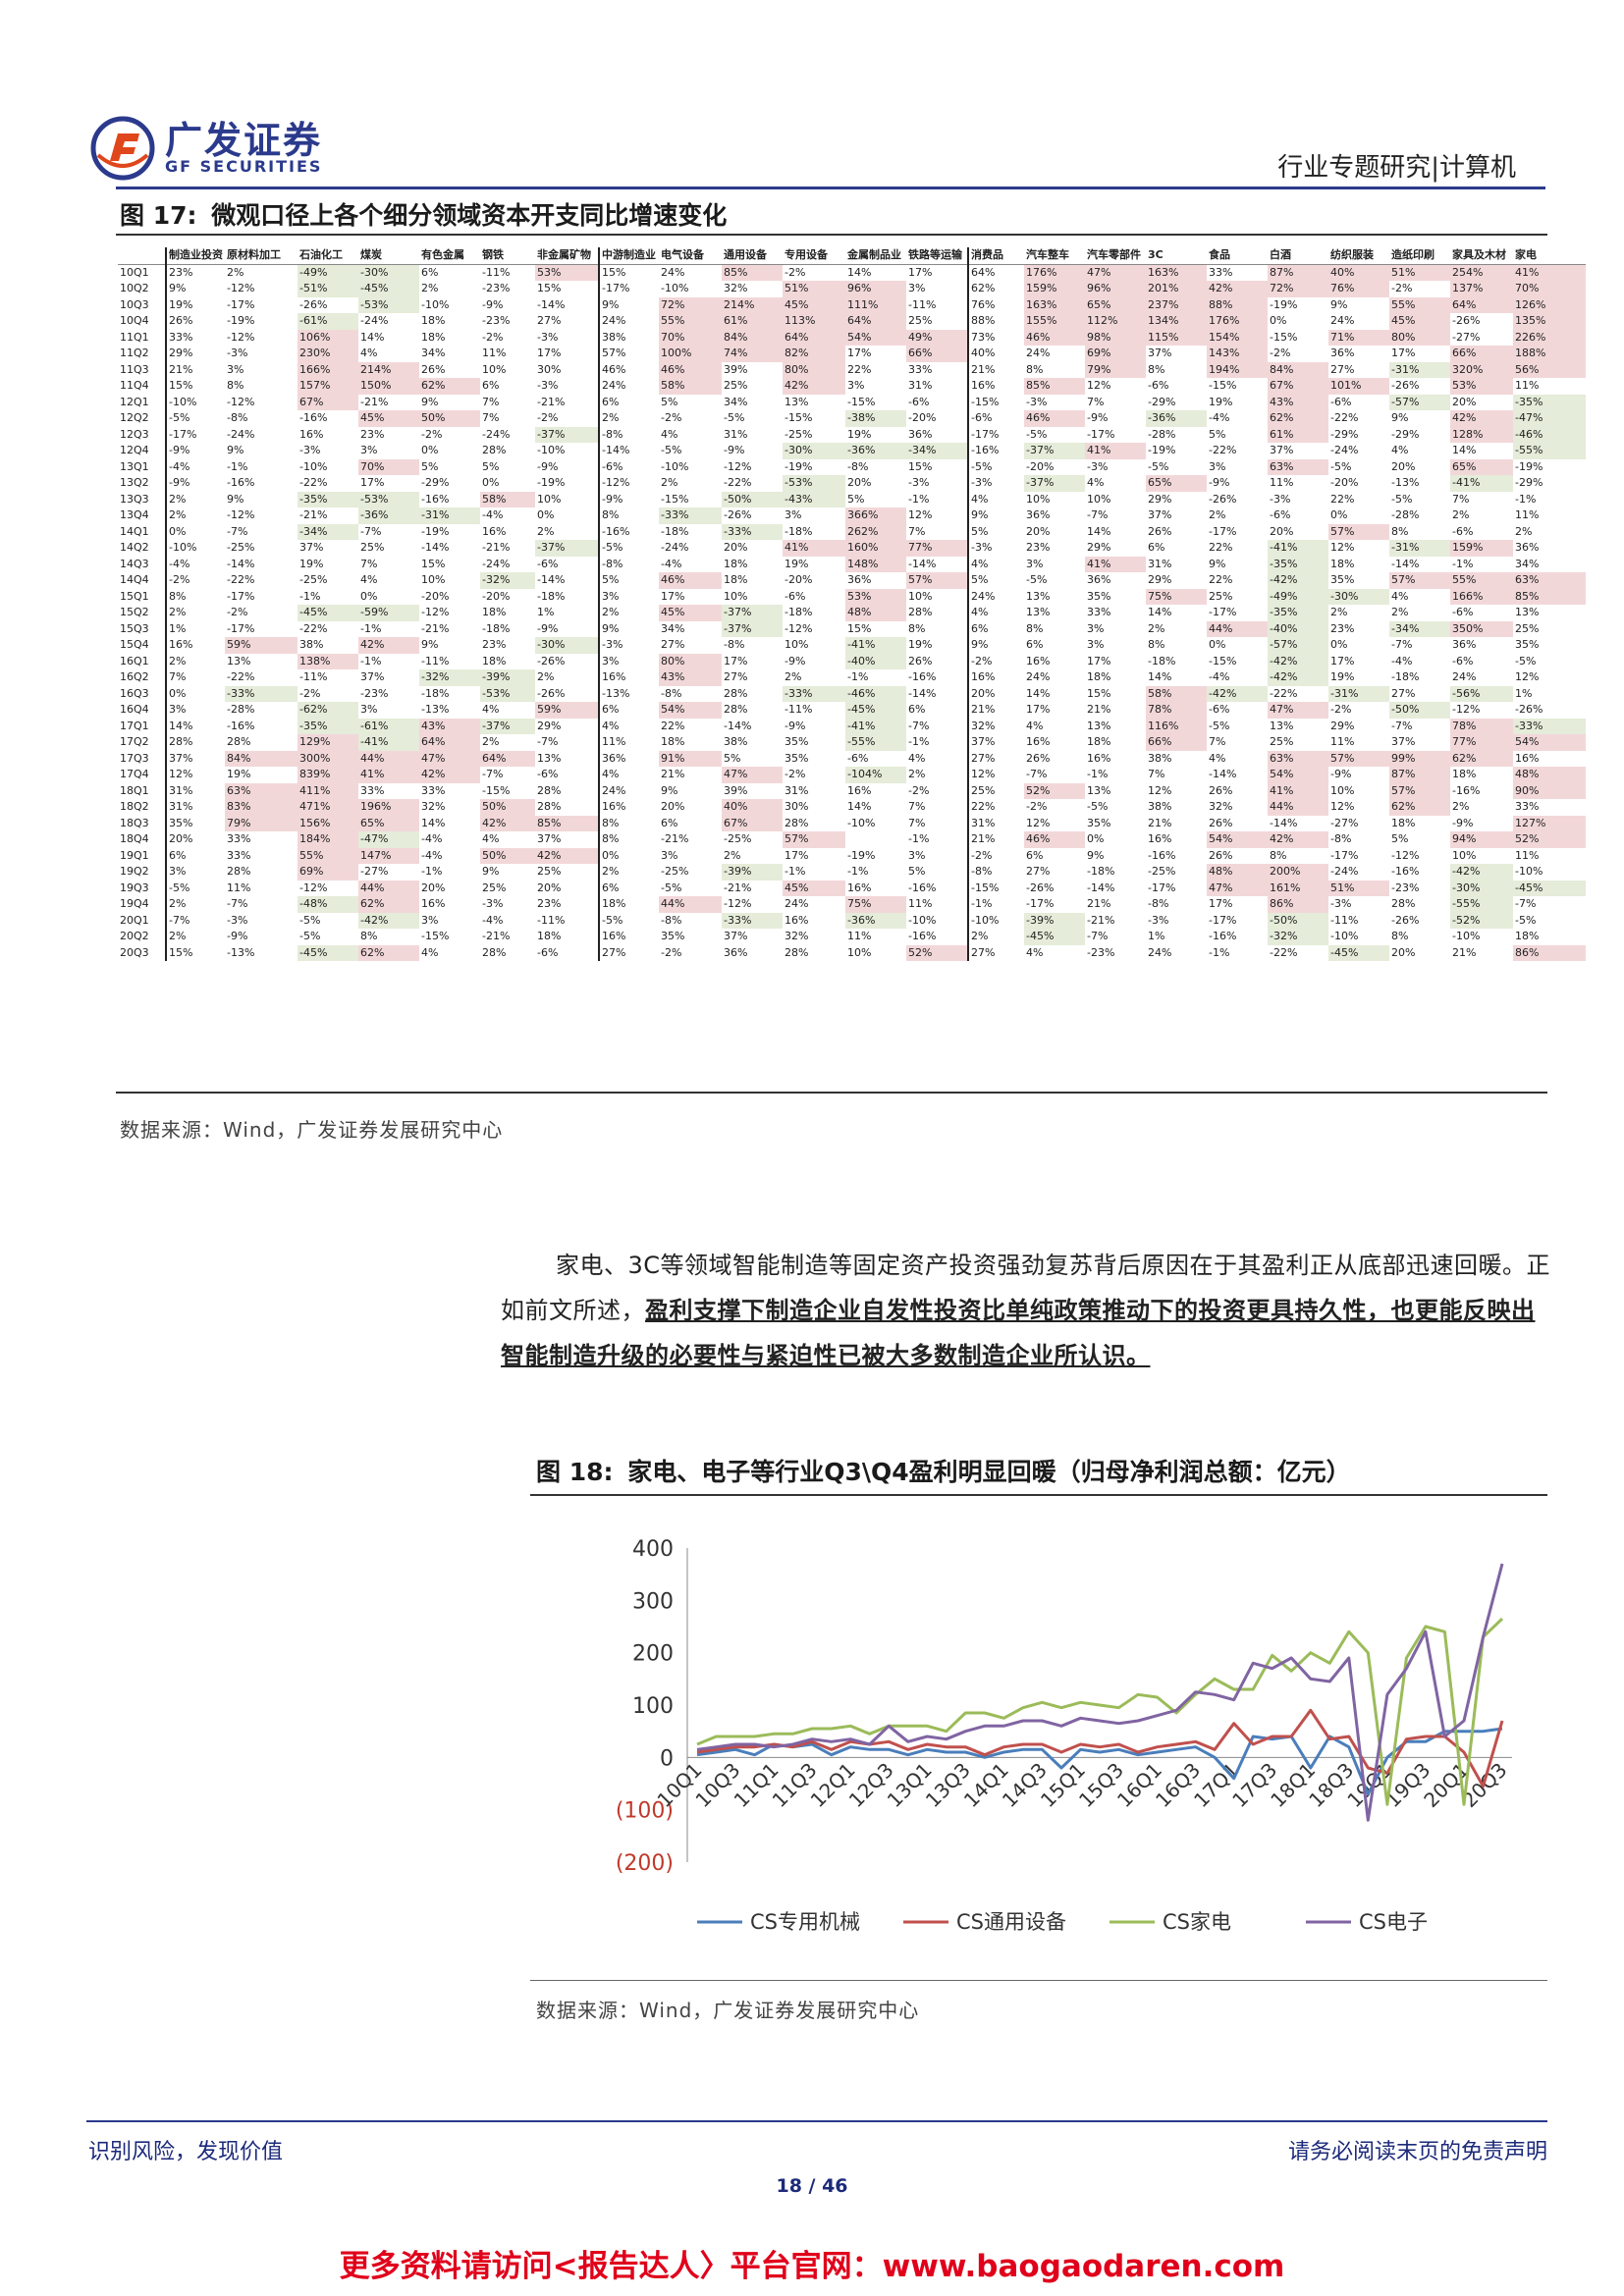  I want to click on table-cell: 28%, so click(549, 806).